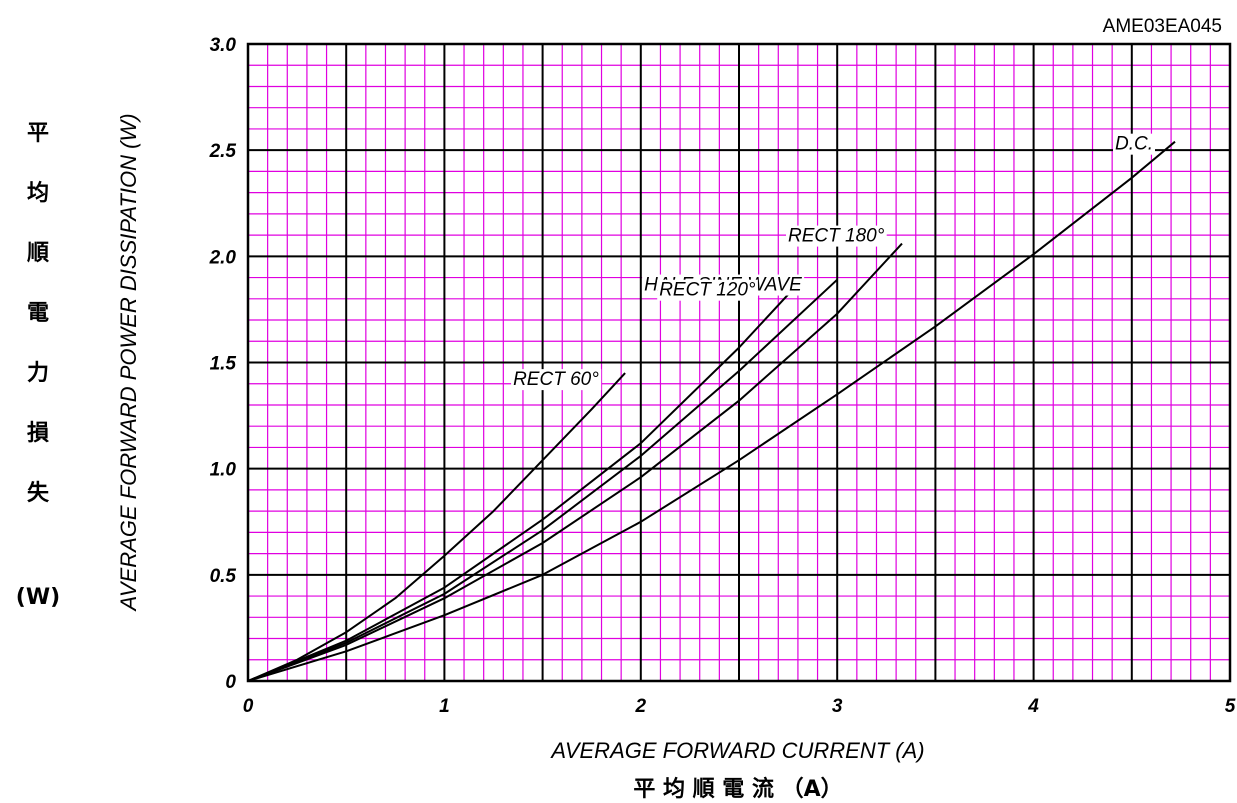 The height and width of the screenshot is (803, 1237). Describe the element at coordinates (248, 706) in the screenshot. I see `x-tick-label: 0` at that location.